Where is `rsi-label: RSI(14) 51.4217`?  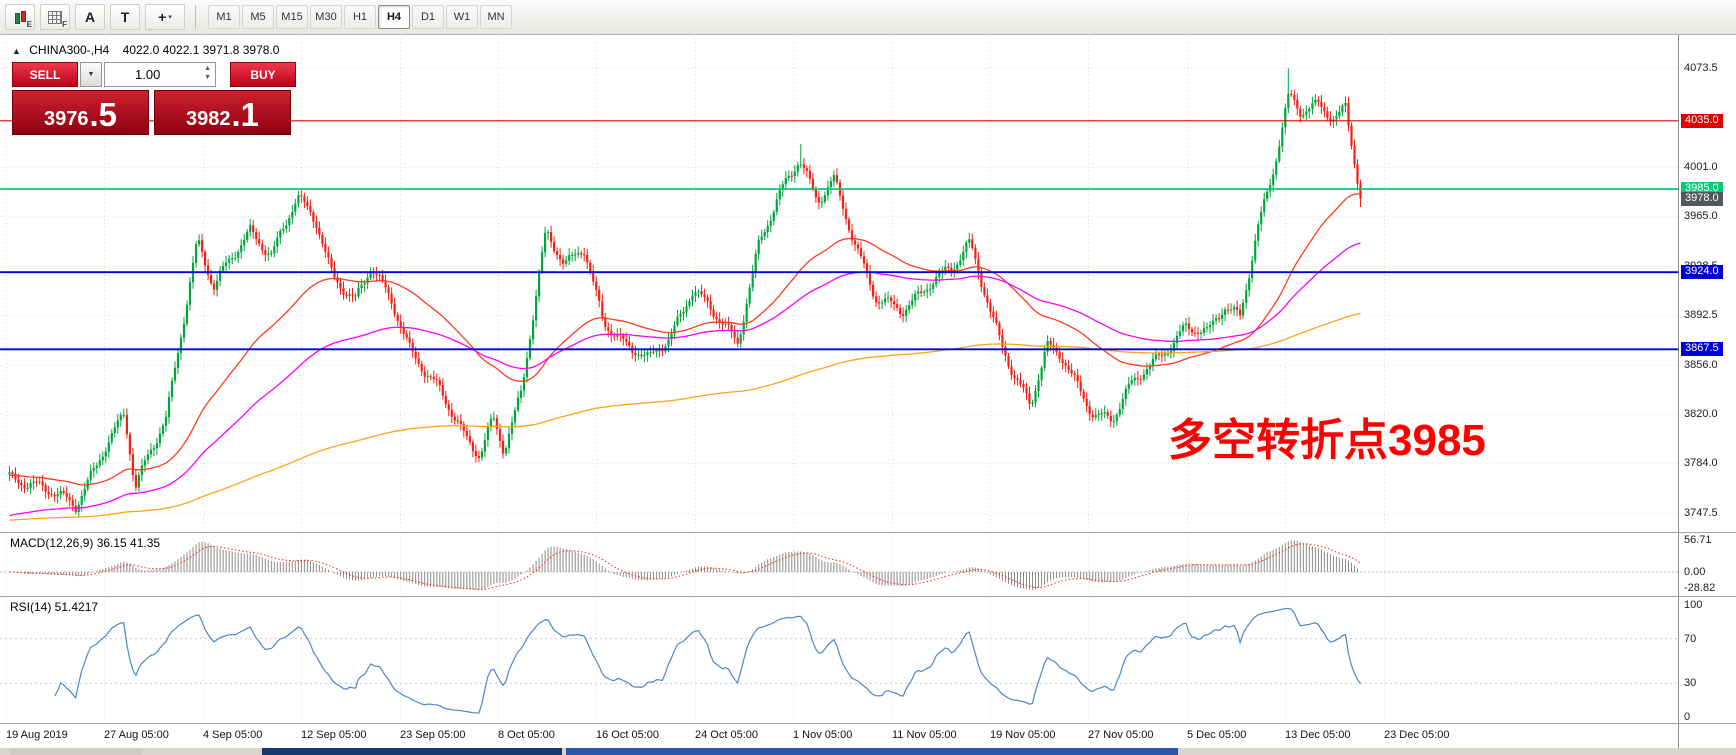 rsi-label: RSI(14) 51.4217 is located at coordinates (54, 607).